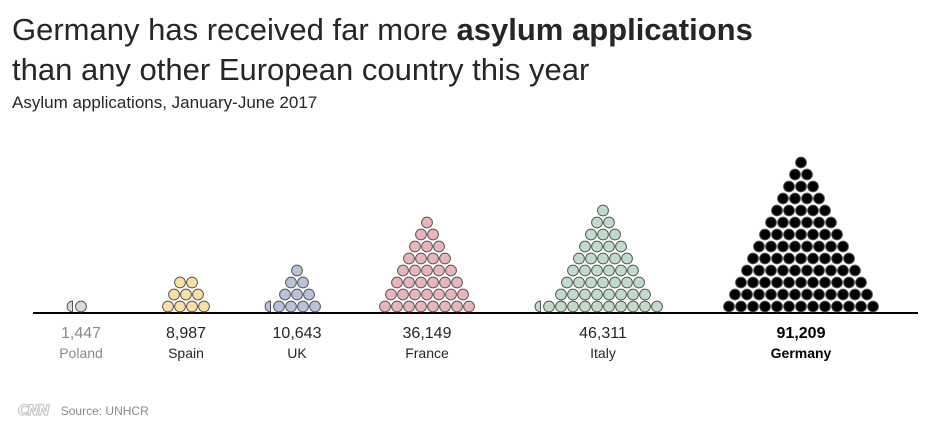  What do you see at coordinates (297, 333) in the screenshot?
I see `value-label-uk: 10,643` at bounding box center [297, 333].